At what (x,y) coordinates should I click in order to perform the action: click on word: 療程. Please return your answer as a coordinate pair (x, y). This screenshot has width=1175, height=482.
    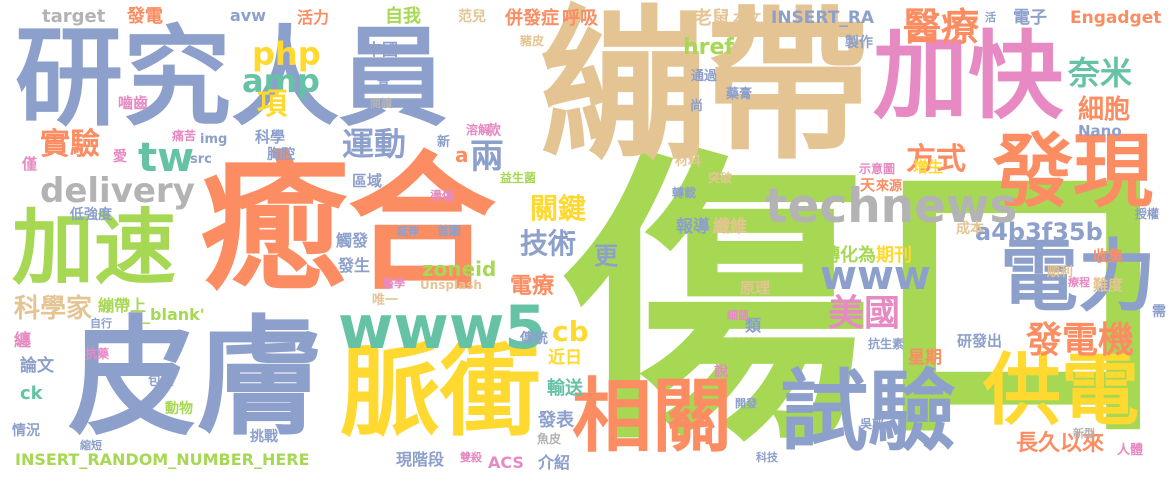
    Looking at the image, I should click on (1079, 282).